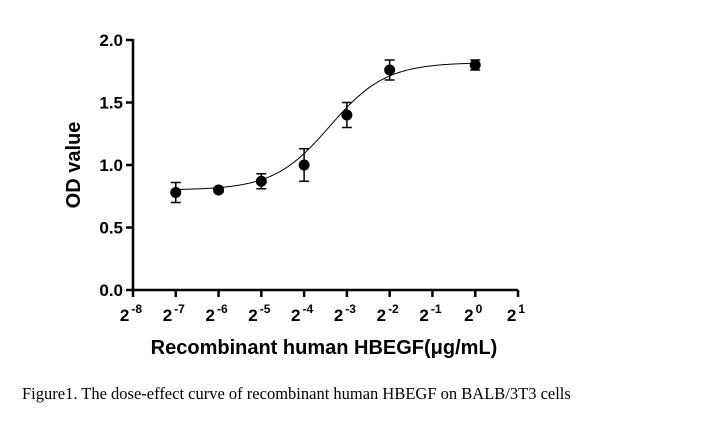  What do you see at coordinates (388, 313) in the screenshot?
I see `x-tick-label: 2 -2` at bounding box center [388, 313].